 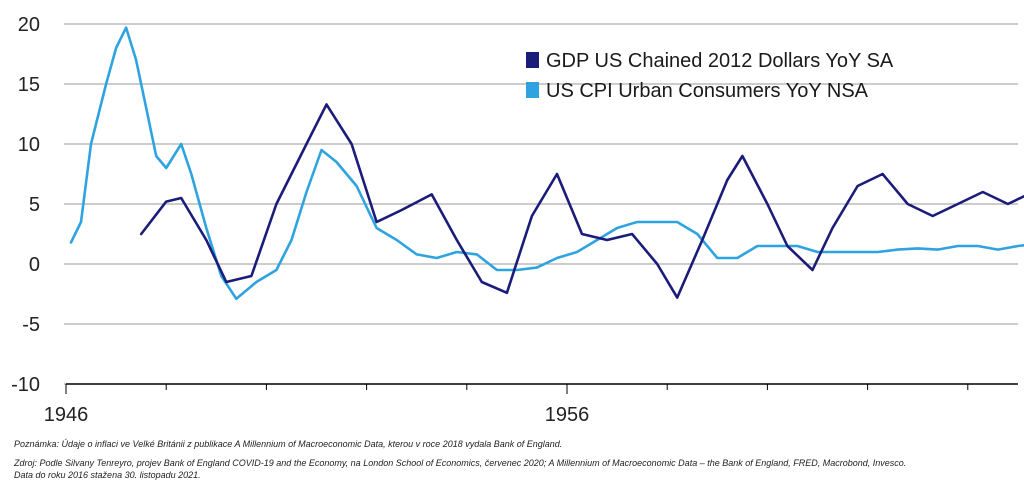 What do you see at coordinates (29, 85) in the screenshot?
I see `y-tick-label: 15` at bounding box center [29, 85].